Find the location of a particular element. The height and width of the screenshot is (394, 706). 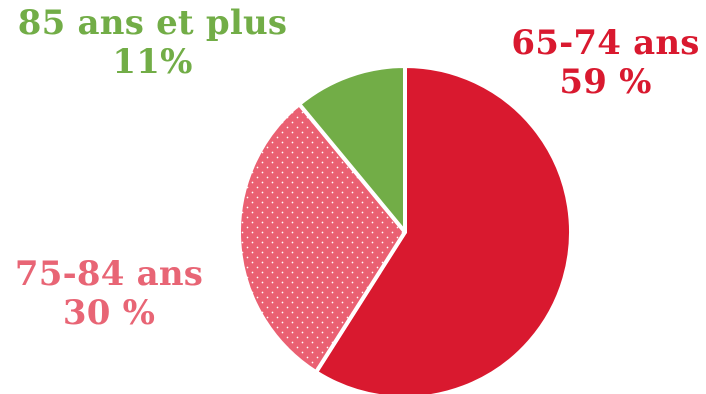

label-85-plus-value: 11% is located at coordinates (152, 62).